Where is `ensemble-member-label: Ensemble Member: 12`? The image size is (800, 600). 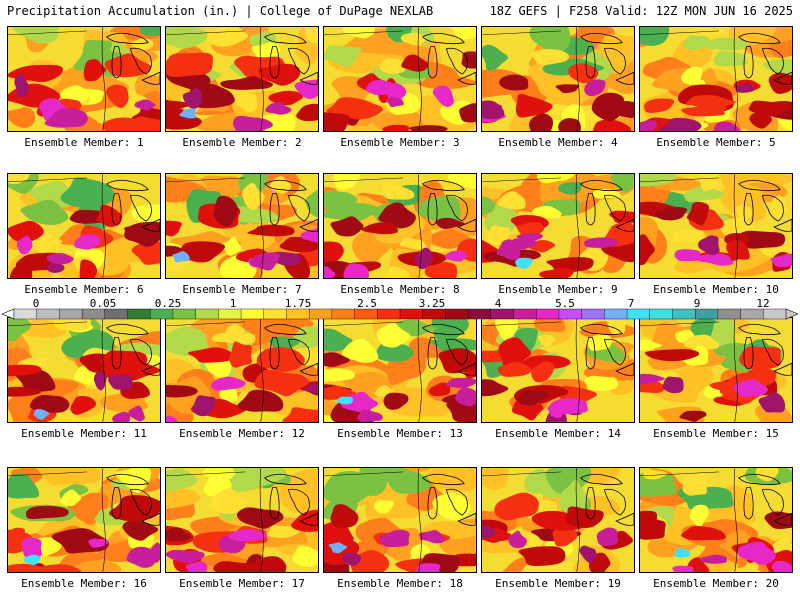
ensemble-member-label: Ensemble Member: 12 is located at coordinates (242, 433).